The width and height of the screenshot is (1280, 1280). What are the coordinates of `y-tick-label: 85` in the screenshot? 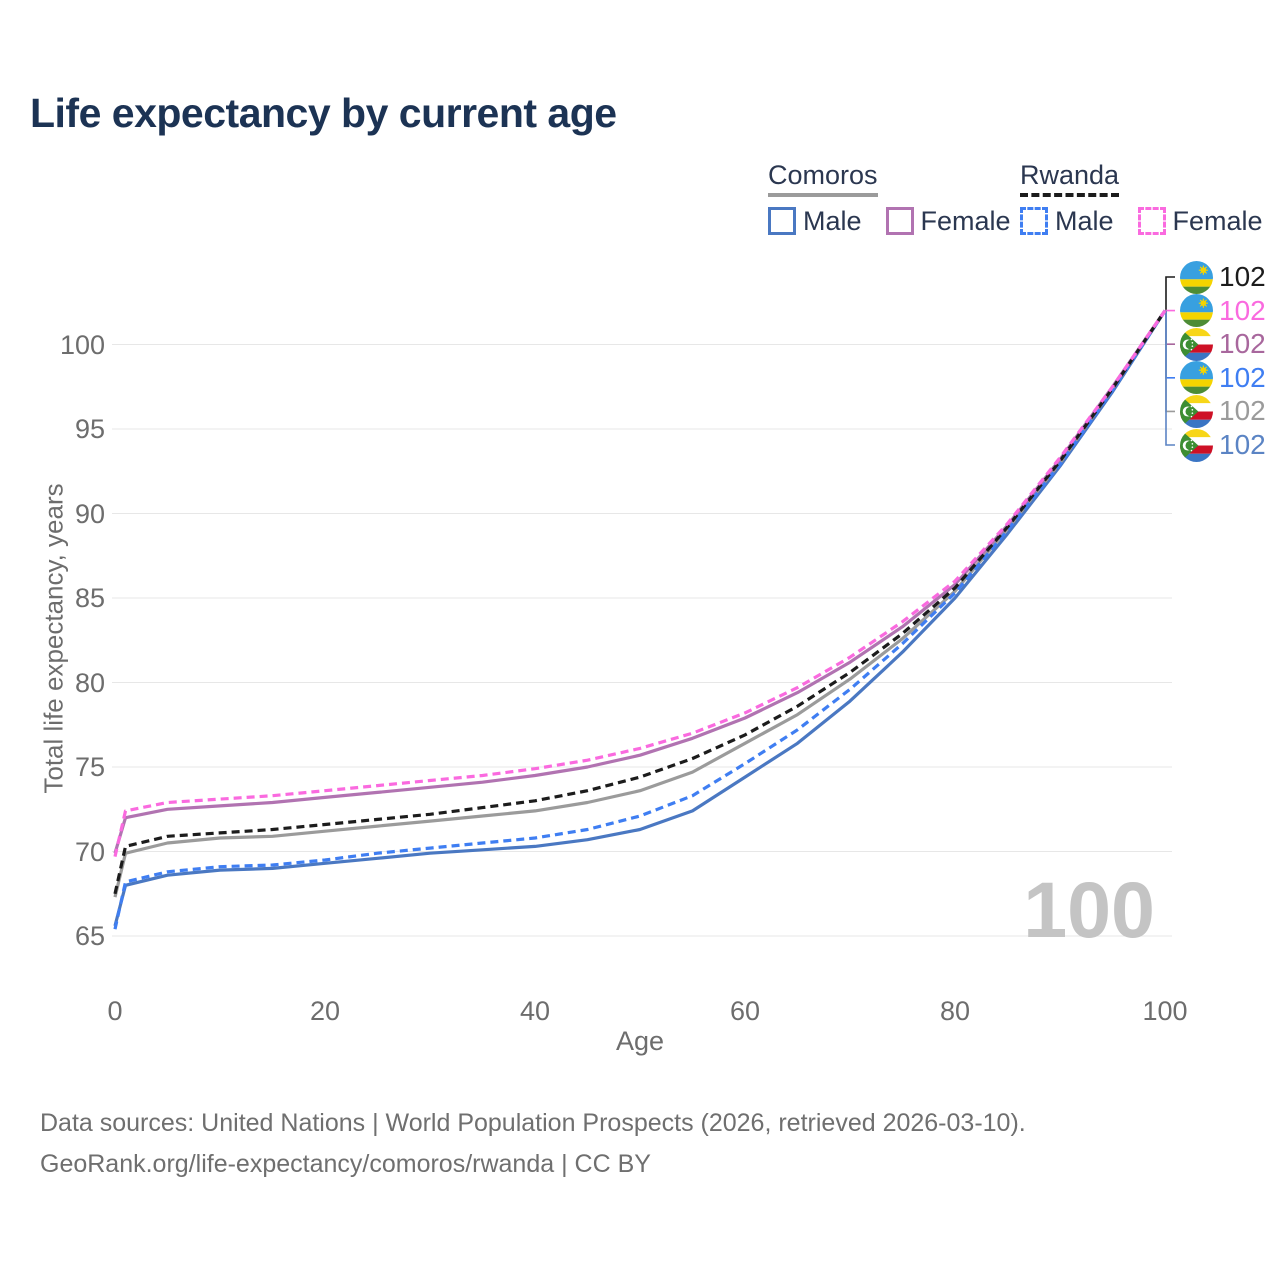 It's located at (89, 598).